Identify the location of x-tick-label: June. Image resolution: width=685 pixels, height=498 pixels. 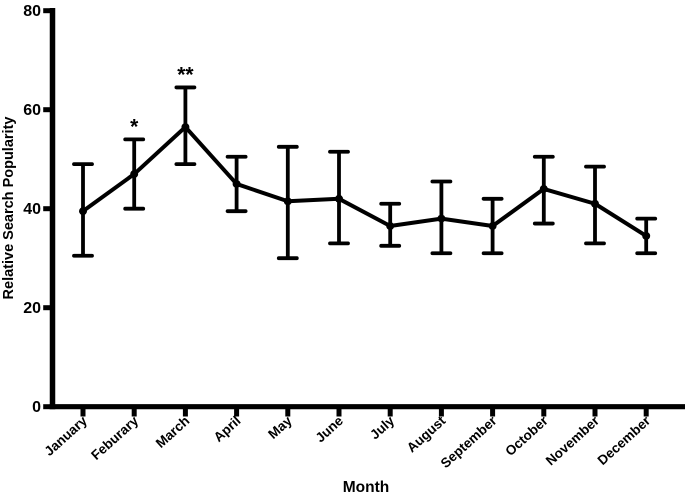
(330, 429).